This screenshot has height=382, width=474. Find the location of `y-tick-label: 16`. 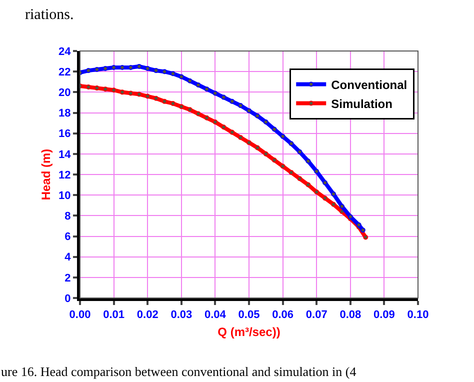

y-tick-label: 16 is located at coordinates (64, 134).